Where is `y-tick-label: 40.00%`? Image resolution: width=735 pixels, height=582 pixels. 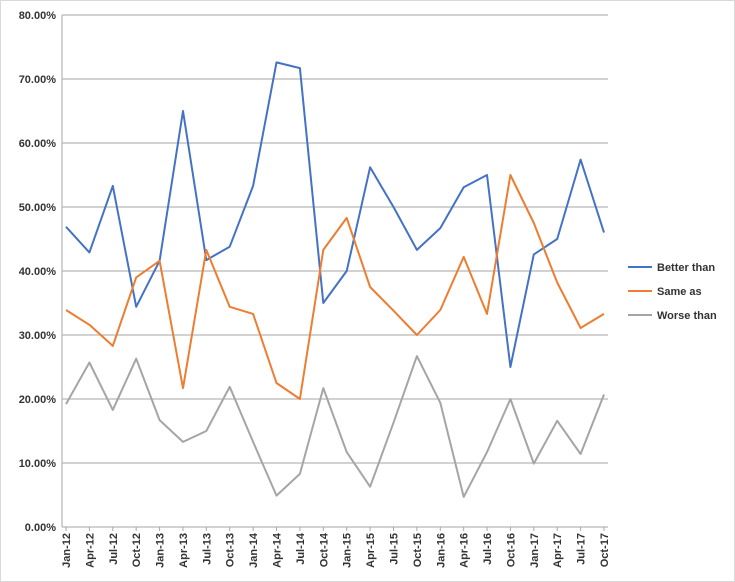 y-tick-label: 40.00% is located at coordinates (38, 272).